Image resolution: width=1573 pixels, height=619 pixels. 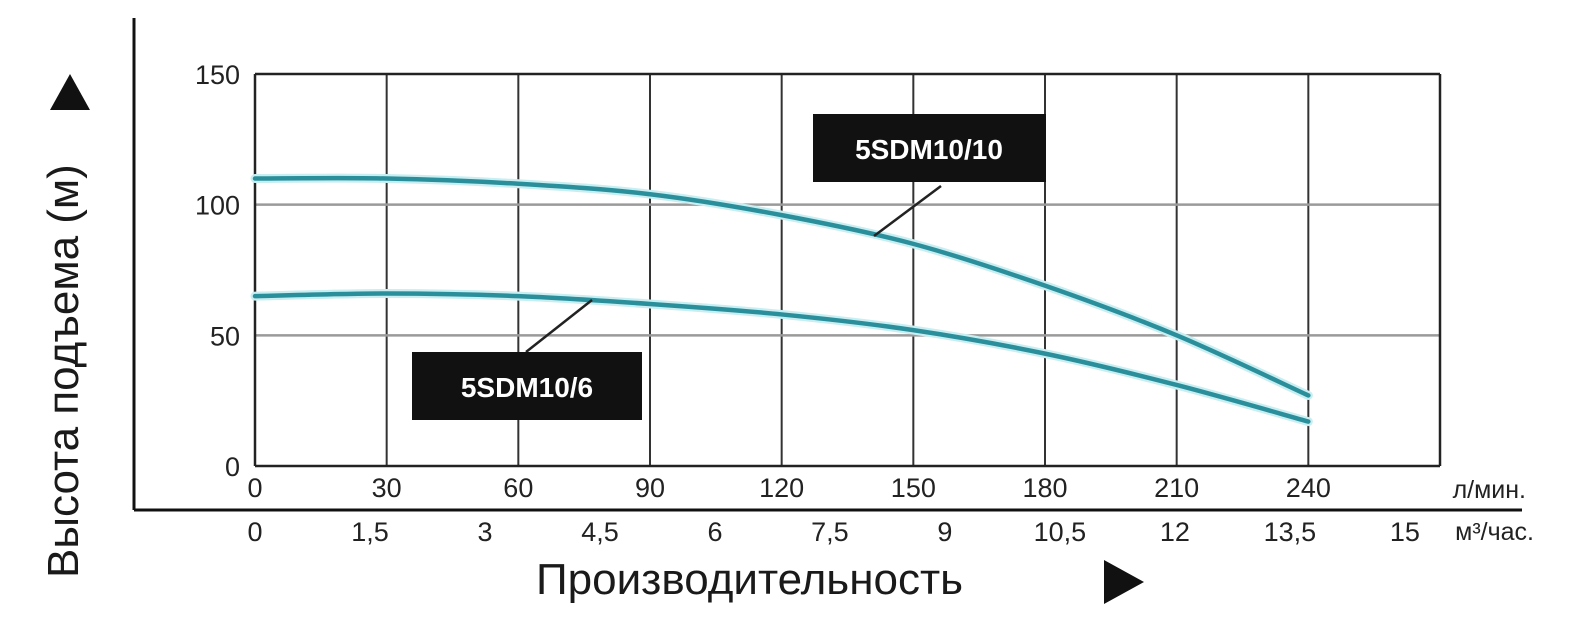 I want to click on x-secondary-tick-label: 12, so click(x=1175, y=532).